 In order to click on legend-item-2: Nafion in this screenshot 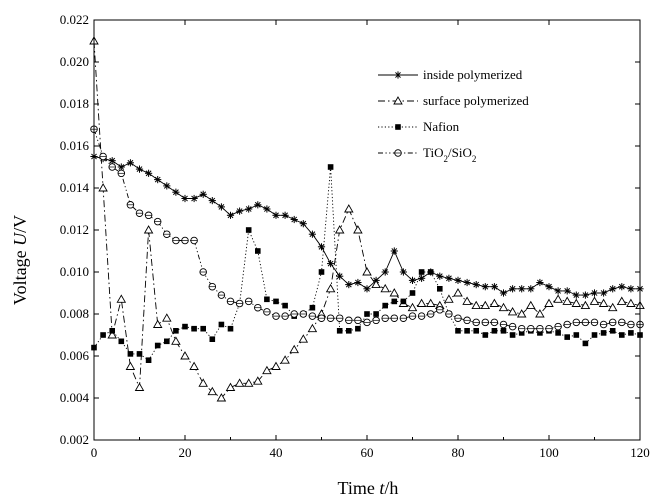, I will do `click(419, 126)`.